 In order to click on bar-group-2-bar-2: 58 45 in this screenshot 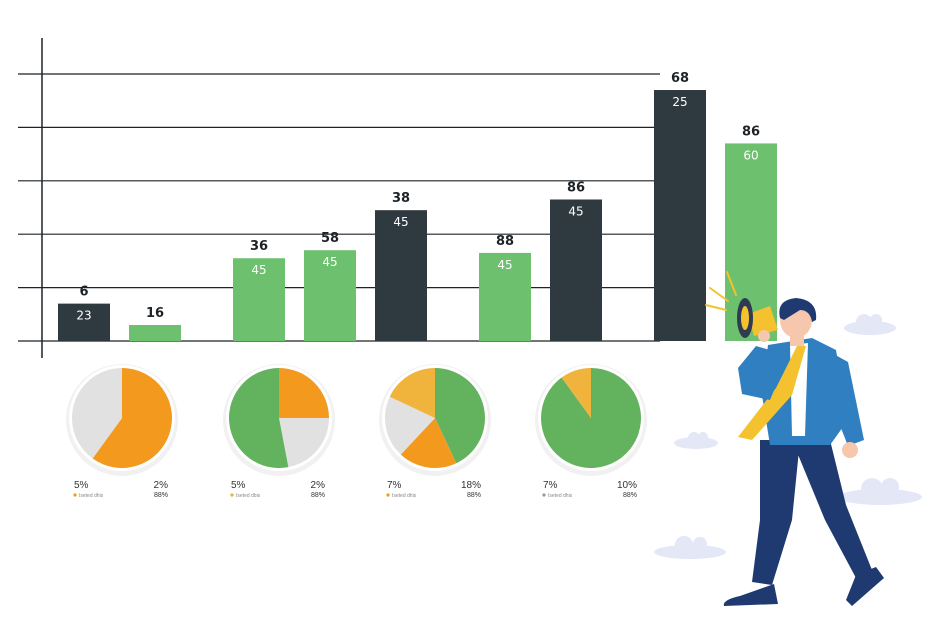, I will do `click(330, 286)`.